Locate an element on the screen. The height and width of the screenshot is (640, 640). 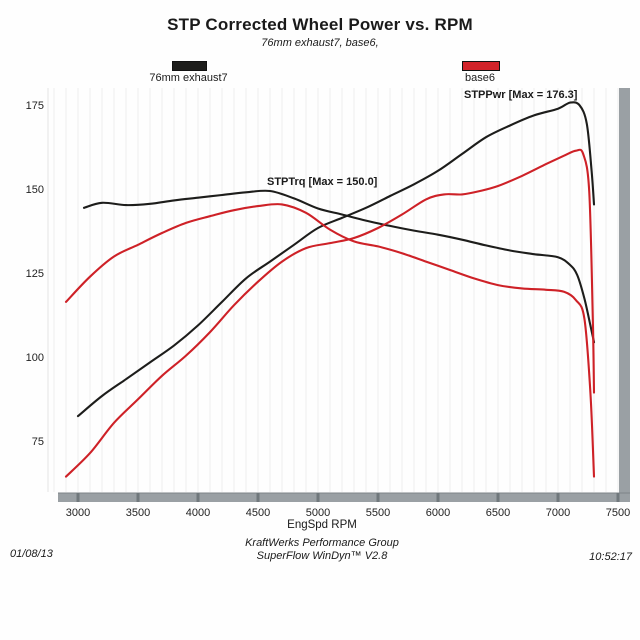
x-tick-6000: 6000 is located at coordinates (438, 513).